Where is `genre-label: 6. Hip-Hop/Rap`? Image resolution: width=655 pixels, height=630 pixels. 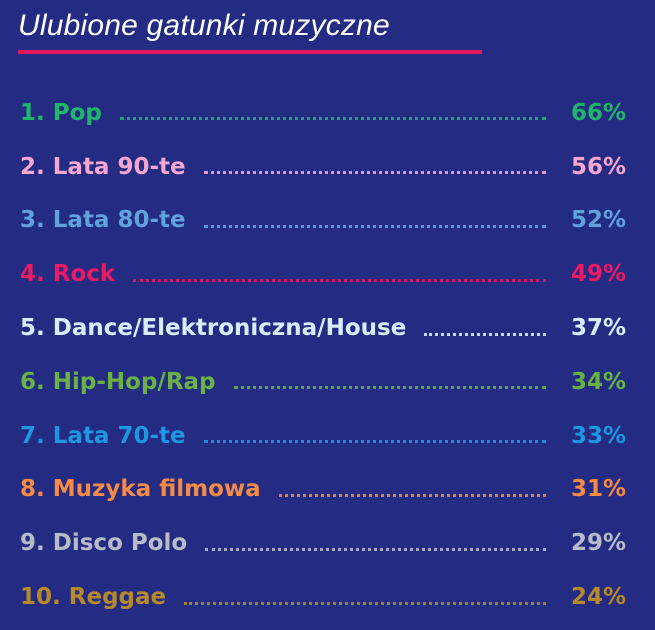 genre-label: 6. Hip-Hop/Rap is located at coordinates (118, 382).